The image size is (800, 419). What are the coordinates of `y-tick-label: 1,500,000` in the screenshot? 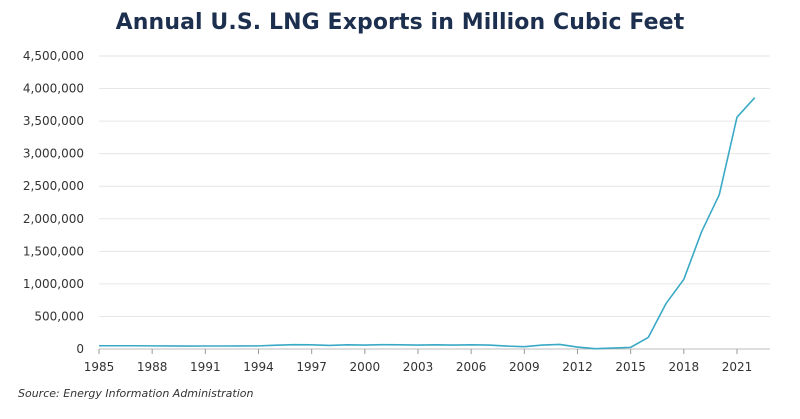 It's located at (53, 251).